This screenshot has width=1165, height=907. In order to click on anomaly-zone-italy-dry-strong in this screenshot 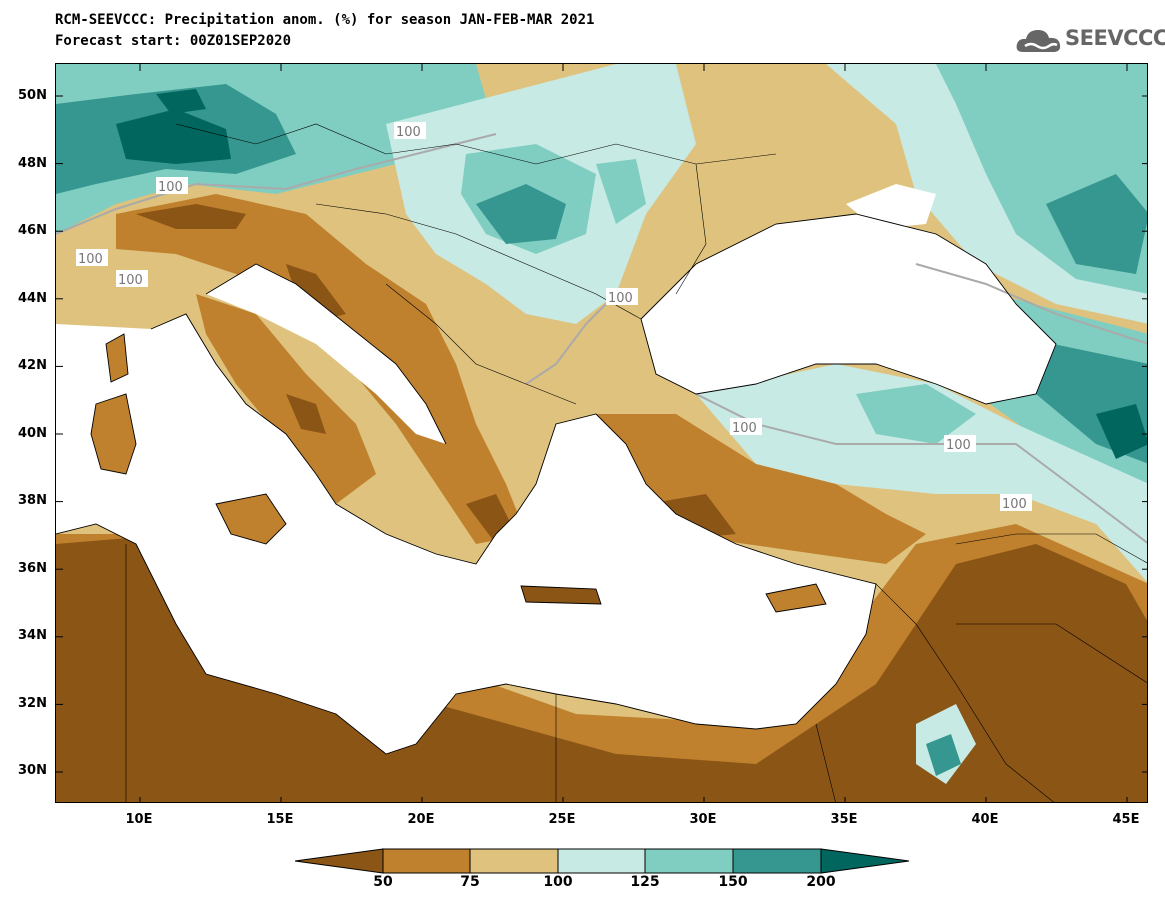, I will do `click(306, 414)`.